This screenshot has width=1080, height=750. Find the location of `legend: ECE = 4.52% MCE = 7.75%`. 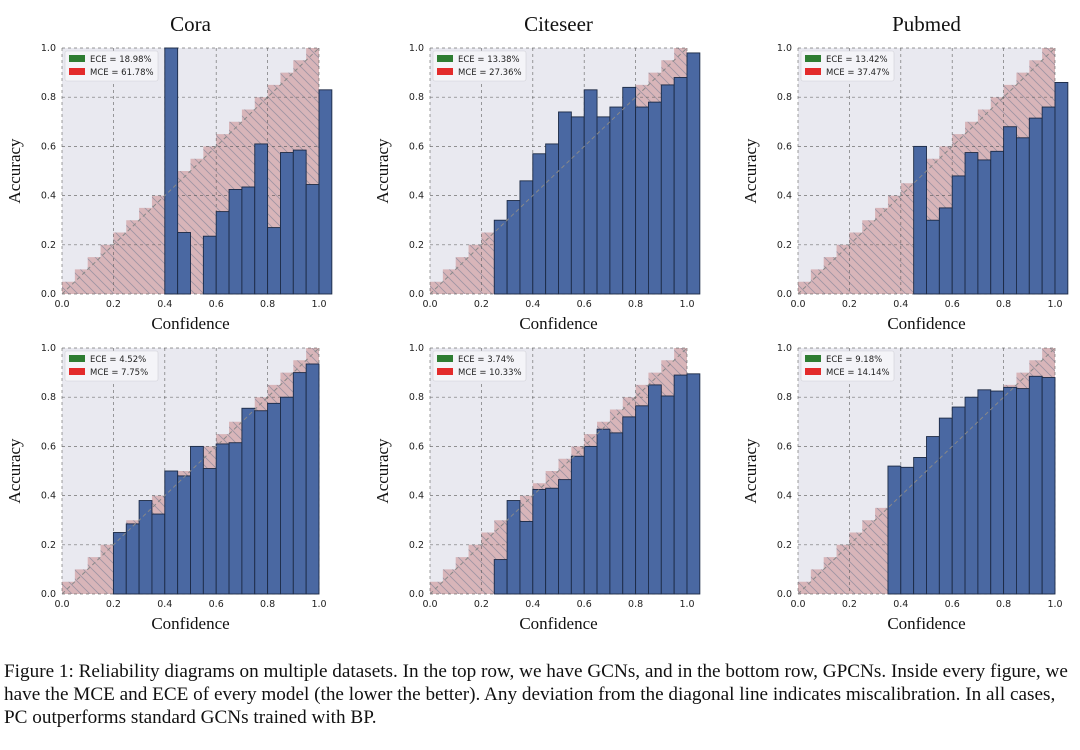

legend: ECE = 4.52% MCE = 7.75% is located at coordinates (111, 366).